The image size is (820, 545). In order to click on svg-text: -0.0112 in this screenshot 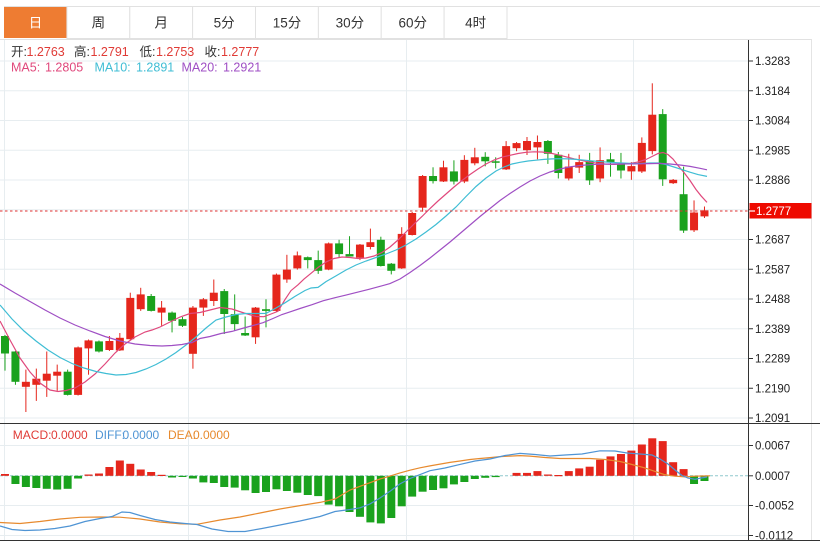, I will do `click(774, 537)`.